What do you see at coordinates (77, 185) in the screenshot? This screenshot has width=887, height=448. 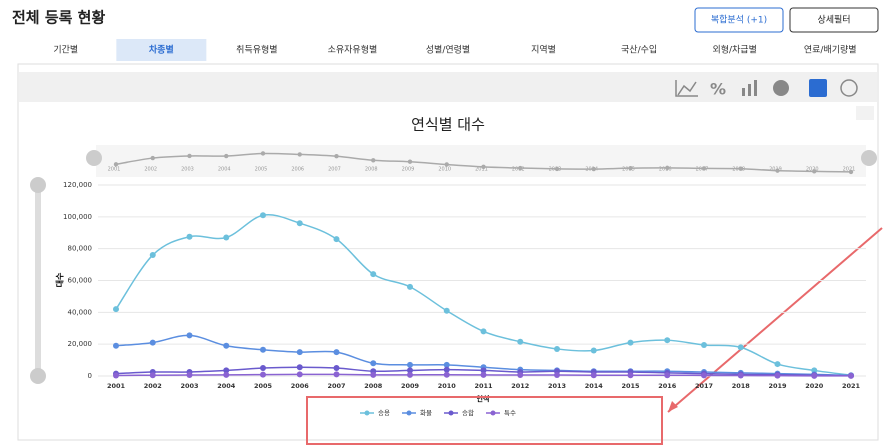 I see `y-tick-label: 120,000` at bounding box center [77, 185].